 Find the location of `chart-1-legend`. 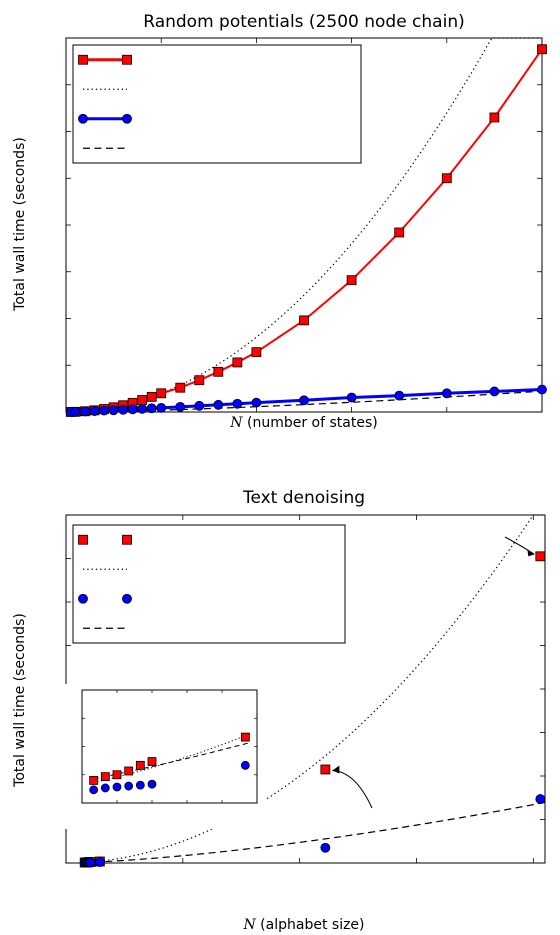

chart-1-legend is located at coordinates (217, 104).